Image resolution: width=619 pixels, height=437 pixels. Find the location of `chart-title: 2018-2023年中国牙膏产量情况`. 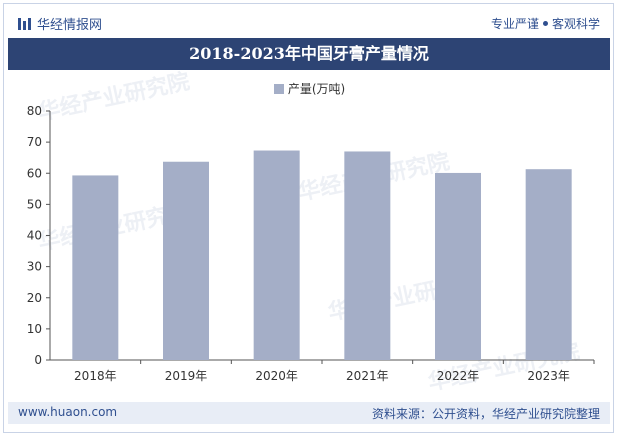

chart-title: 2018-2023年中国牙膏产量情况 is located at coordinates (309, 54).